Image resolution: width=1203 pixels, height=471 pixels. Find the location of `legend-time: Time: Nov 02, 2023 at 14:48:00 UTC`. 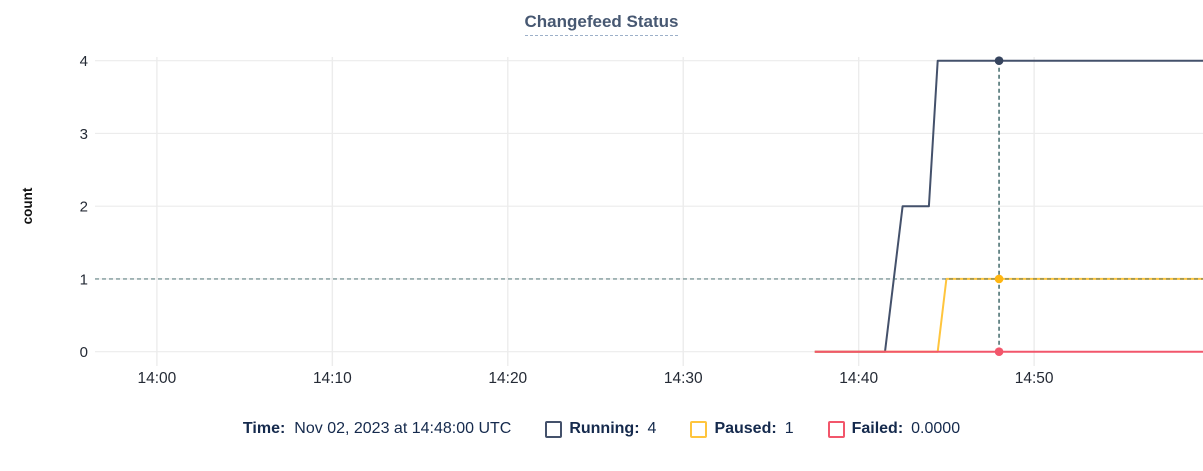

legend-time: Time: Nov 02, 2023 at 14:48:00 UTC is located at coordinates (377, 429).